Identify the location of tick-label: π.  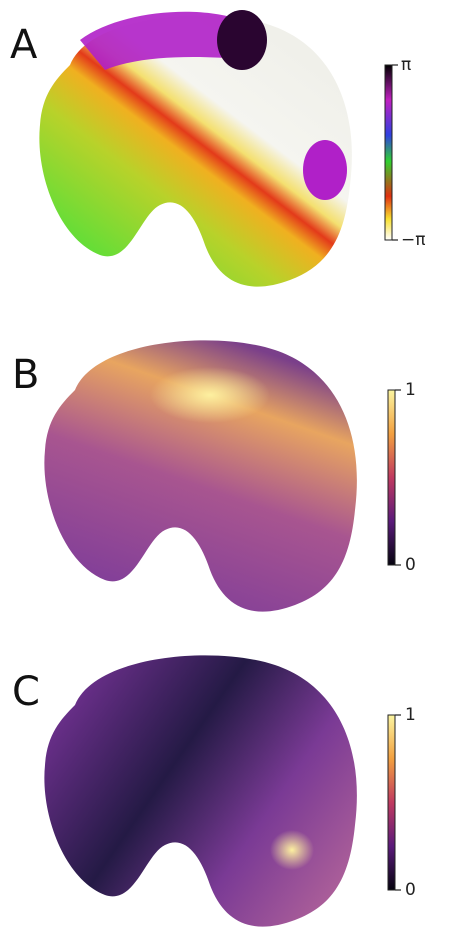
(406, 65).